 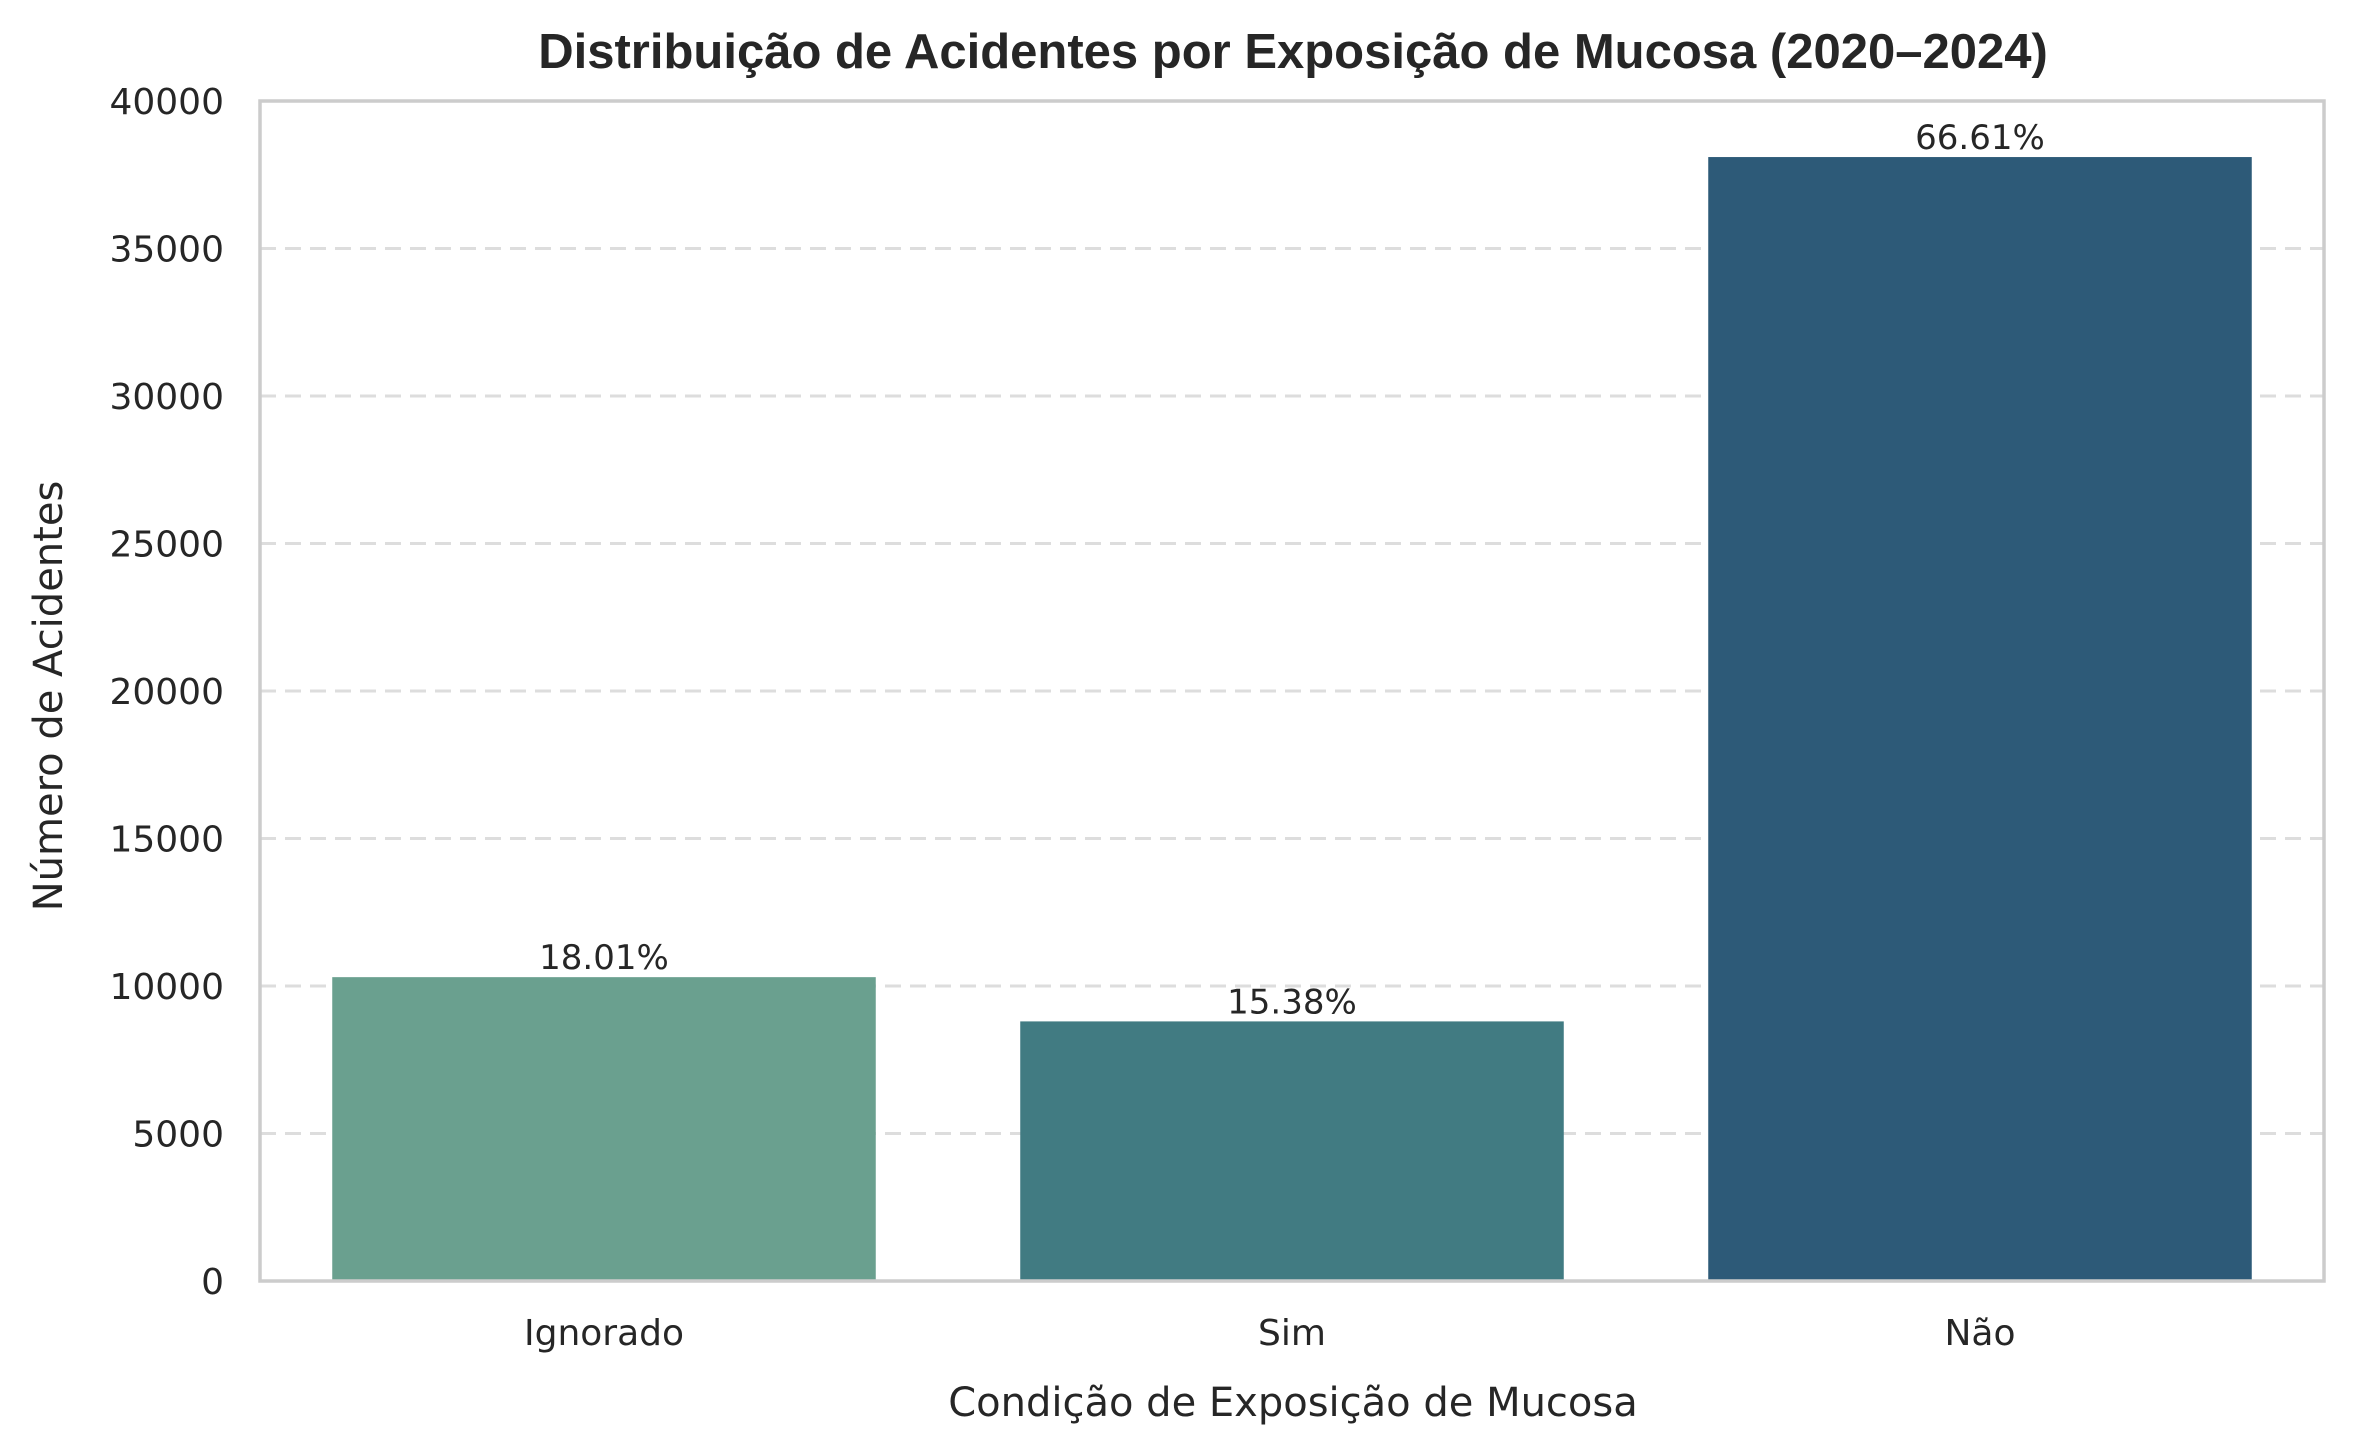 I want to click on y-tick-label: 30000, so click(x=166, y=397).